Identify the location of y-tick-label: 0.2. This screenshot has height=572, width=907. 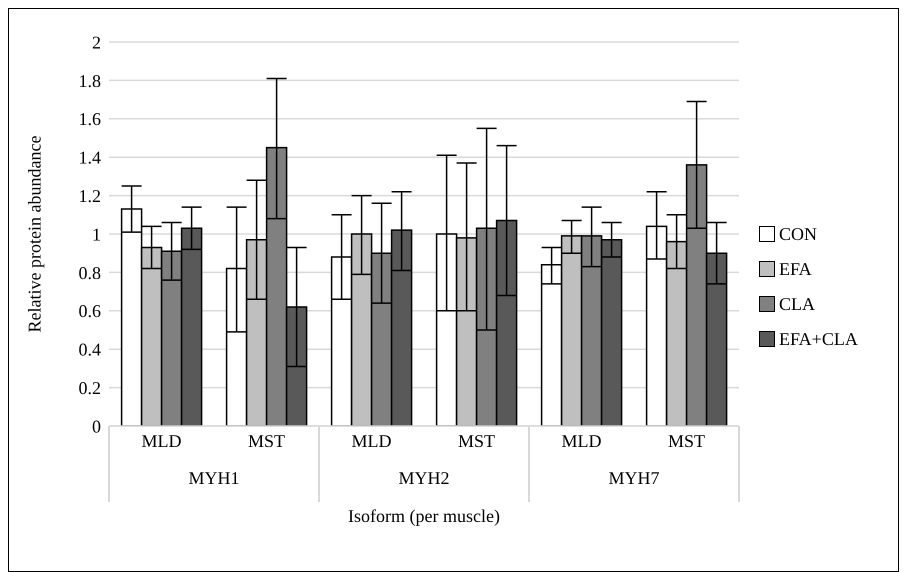
(89, 388).